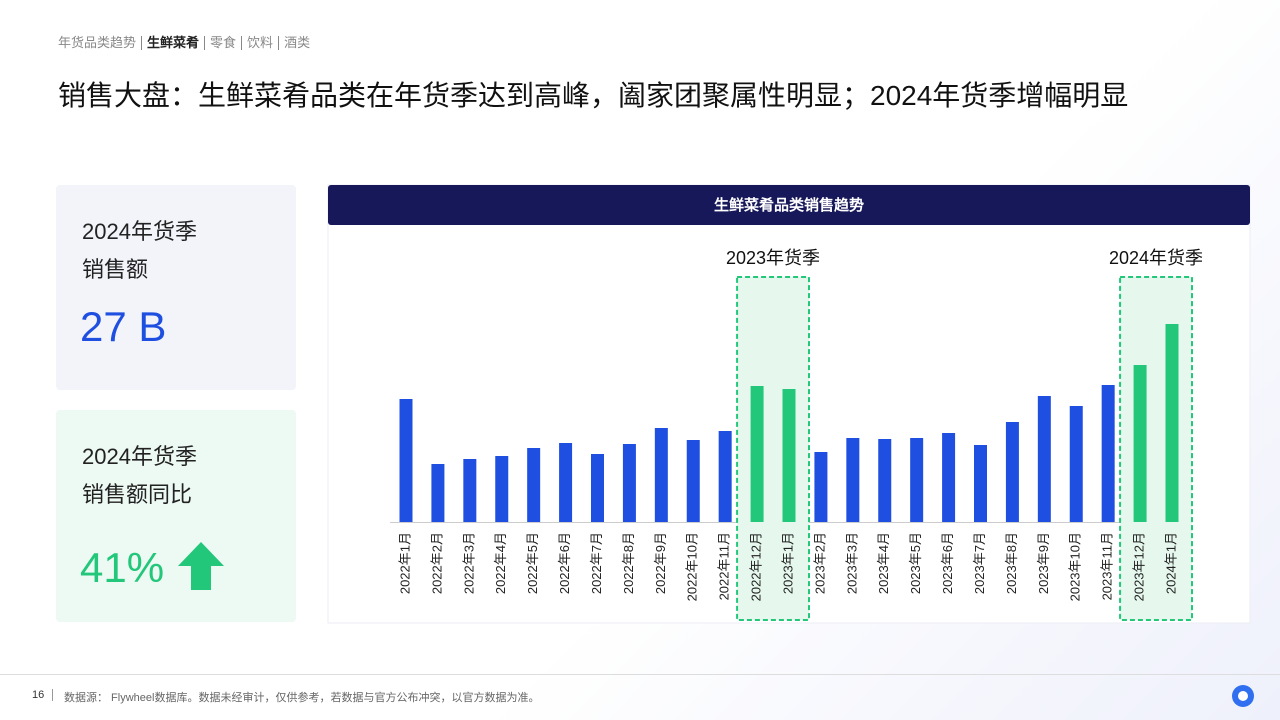  What do you see at coordinates (593, 95) in the screenshot?
I see `page-title: 销售大盘：生鲜菜肴品类在年货季达到高峰，阖家团聚属性明显；2024年货季增幅明显` at bounding box center [593, 95].